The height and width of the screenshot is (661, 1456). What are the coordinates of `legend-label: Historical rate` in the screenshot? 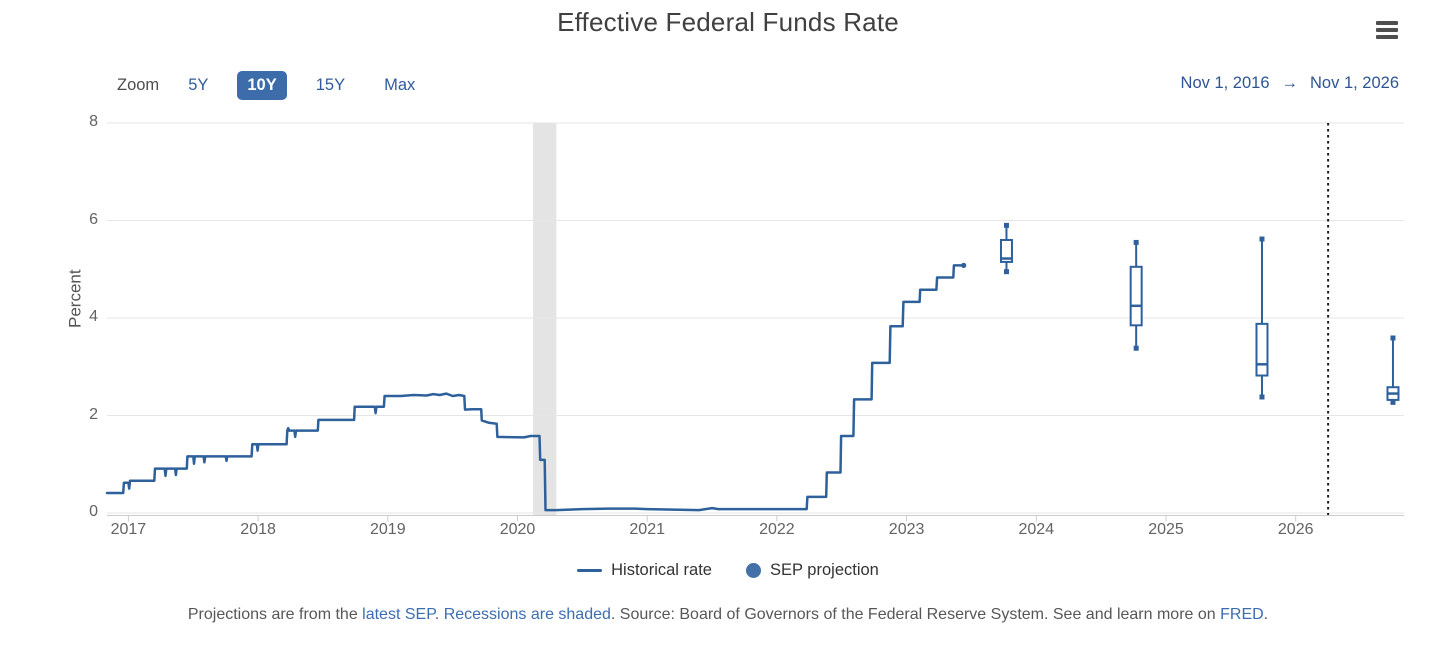 It's located at (661, 570).